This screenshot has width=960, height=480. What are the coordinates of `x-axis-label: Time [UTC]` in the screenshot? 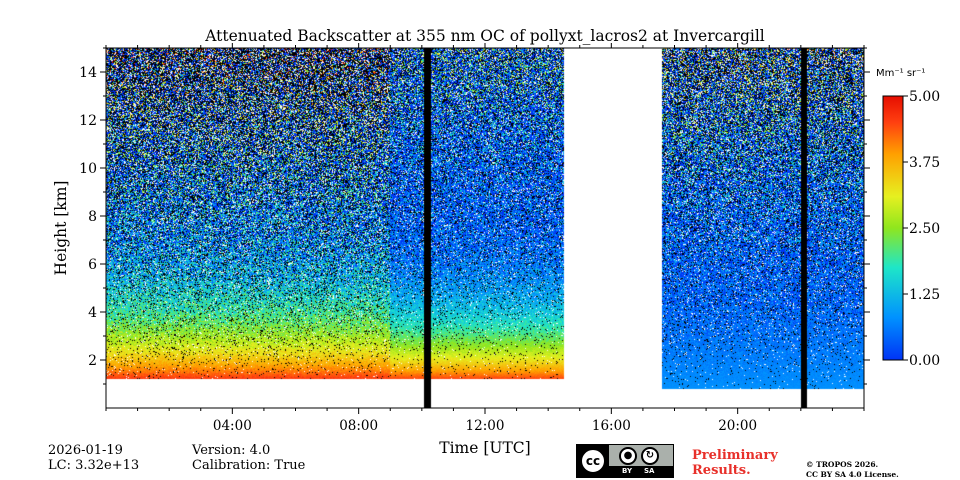 It's located at (484, 448).